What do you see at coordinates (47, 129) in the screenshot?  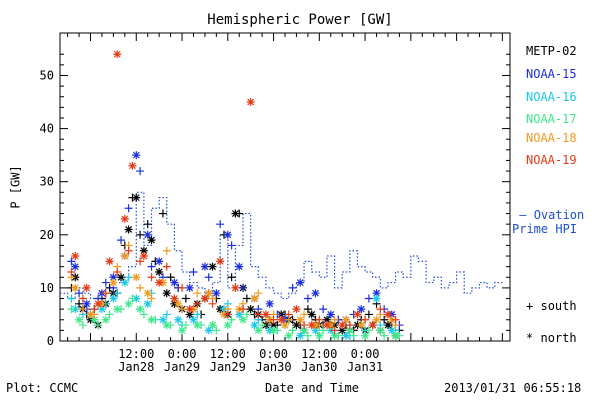 I see `y-tick-label: 40` at bounding box center [47, 129].